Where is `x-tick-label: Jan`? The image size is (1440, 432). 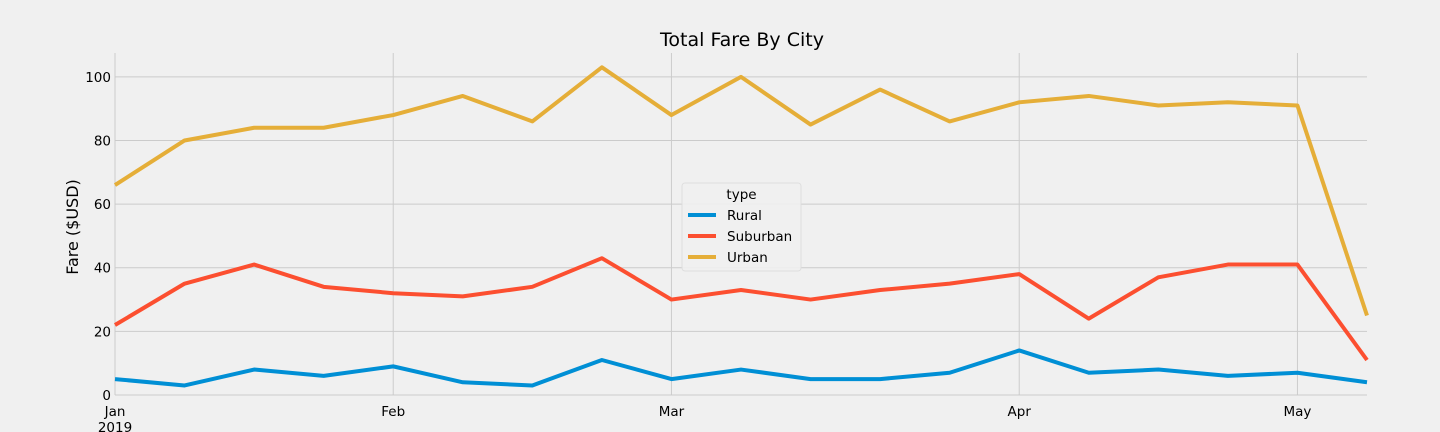 x-tick-label: Jan is located at coordinates (115, 412).